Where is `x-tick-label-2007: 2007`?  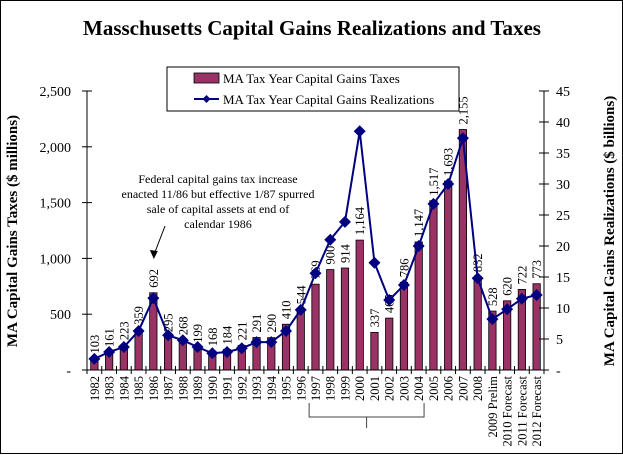
x-tick-label-2007: 2007 is located at coordinates (463, 388).